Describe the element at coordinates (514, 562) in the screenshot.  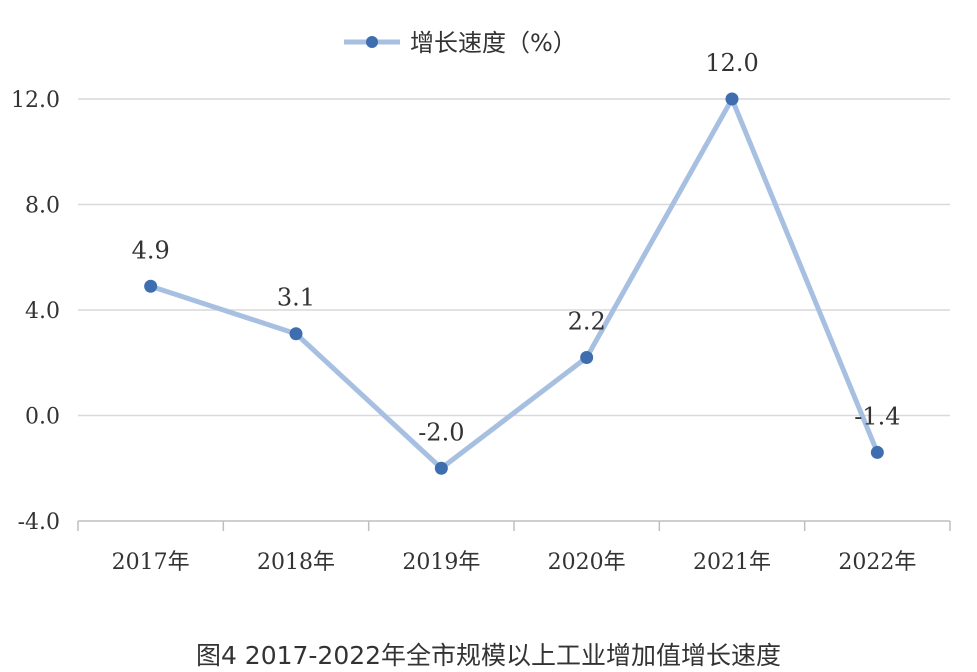
I see `x-axis-tick-labels: 2017年 2018年 2019年 2020年 2021年 2022年` at that location.